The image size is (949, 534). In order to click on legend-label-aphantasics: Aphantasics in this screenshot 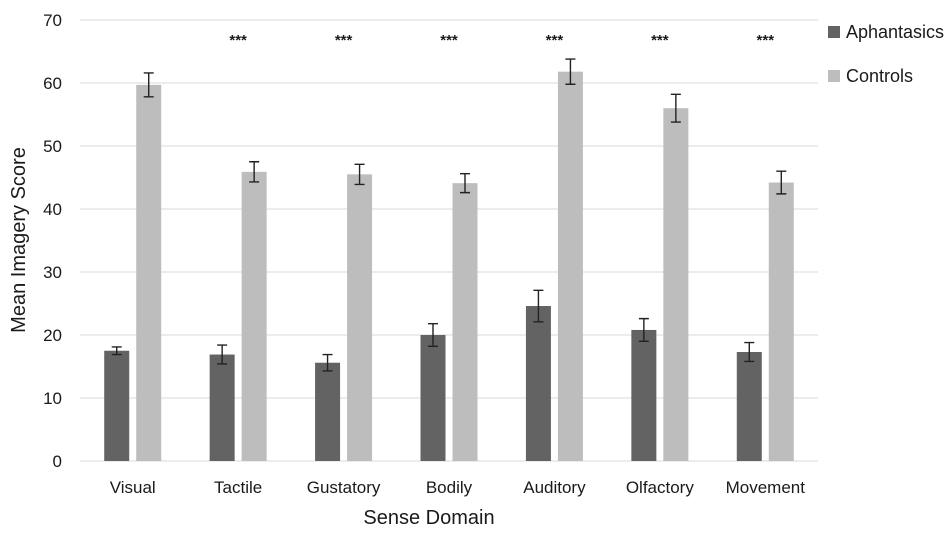, I will do `click(895, 32)`.